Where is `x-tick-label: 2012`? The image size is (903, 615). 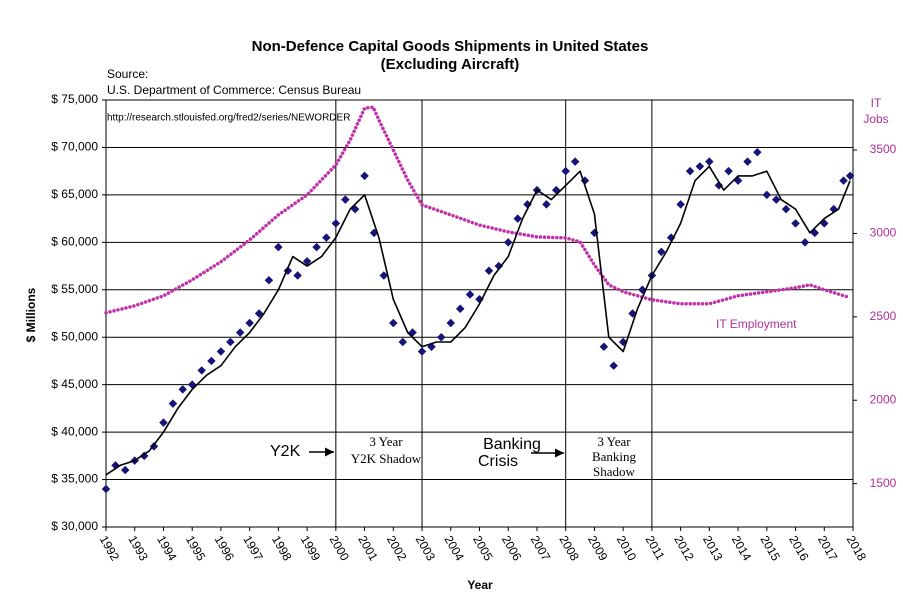
x-tick-label: 2012 is located at coordinates (684, 548).